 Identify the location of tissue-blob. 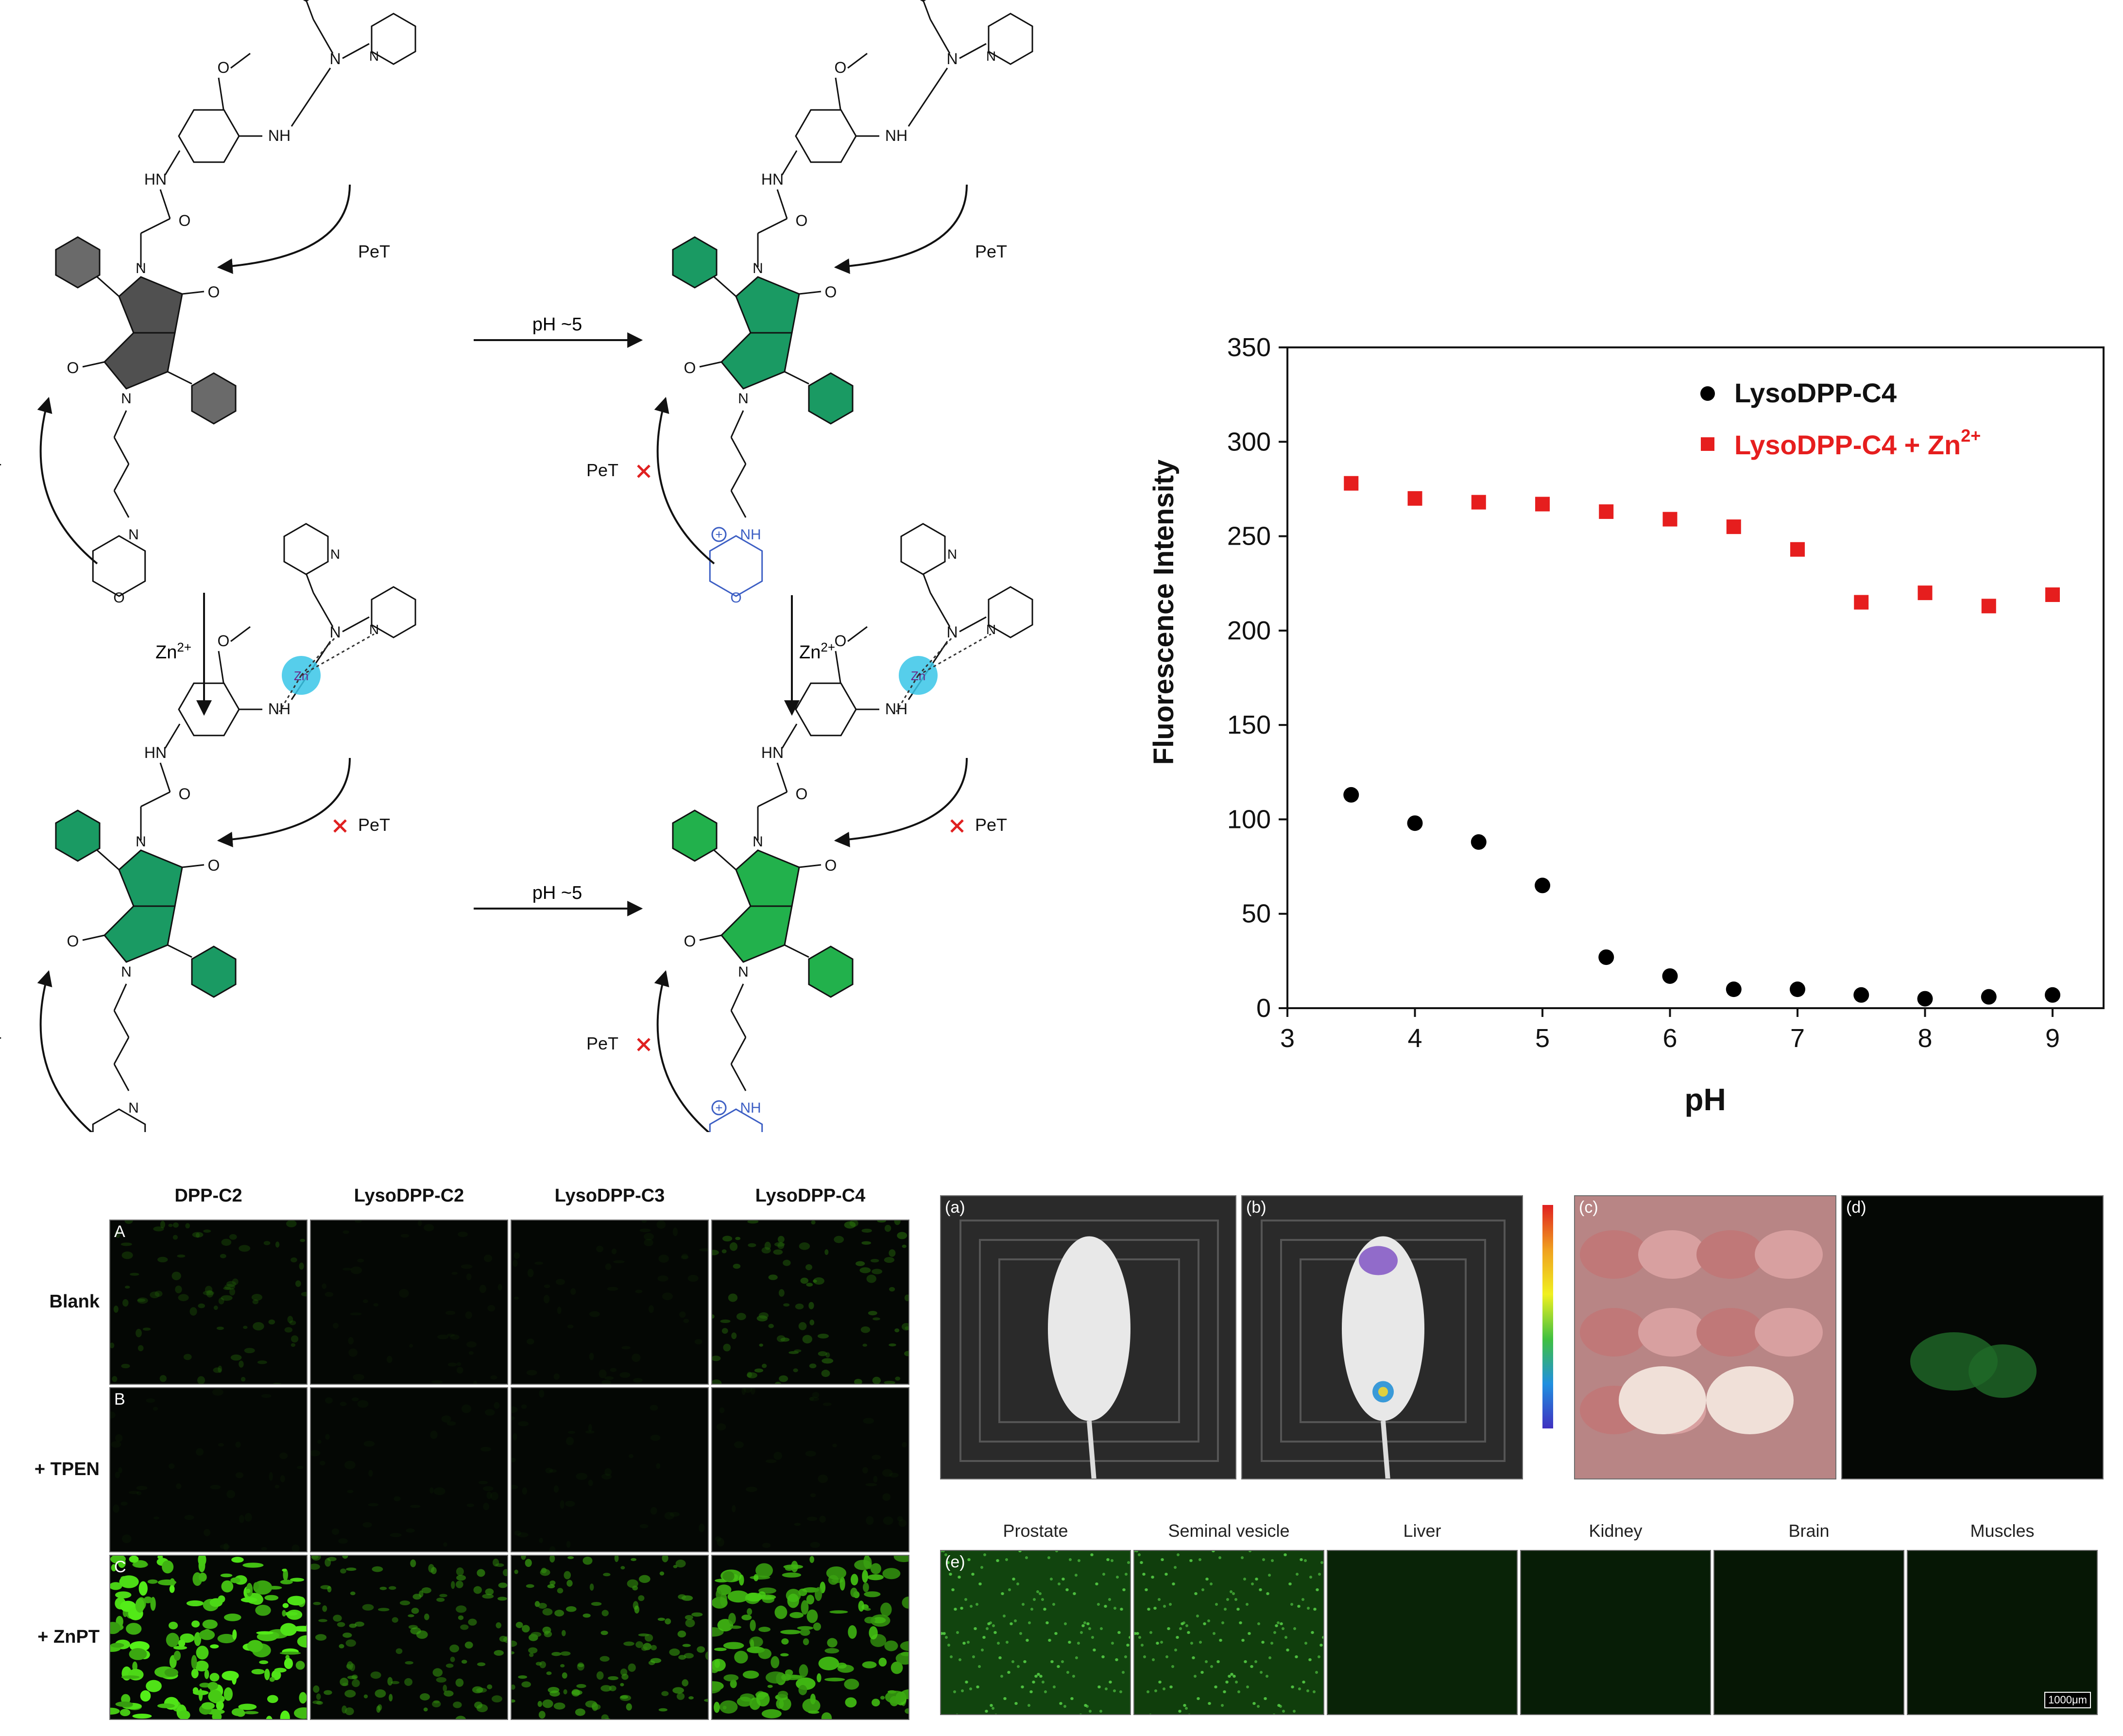
(1663, 1400).